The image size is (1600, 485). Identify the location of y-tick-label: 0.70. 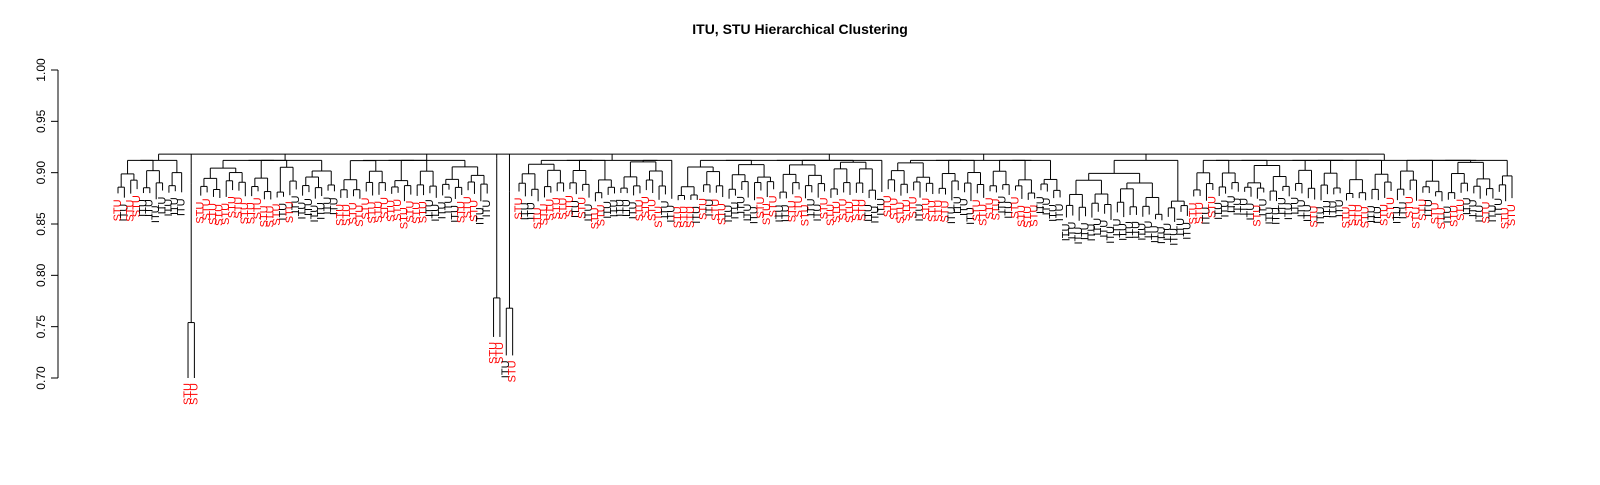
(41, 378).